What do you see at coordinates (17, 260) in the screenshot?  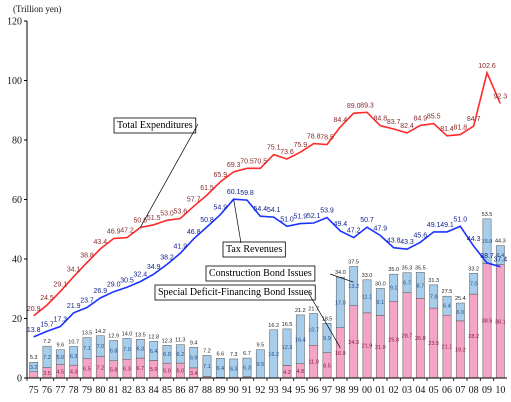 I see `y-tick-label: 40` at bounding box center [17, 260].